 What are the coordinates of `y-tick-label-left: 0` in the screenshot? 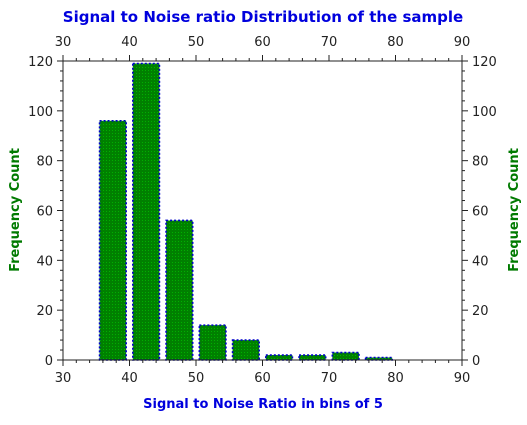 It's located at (49, 361).